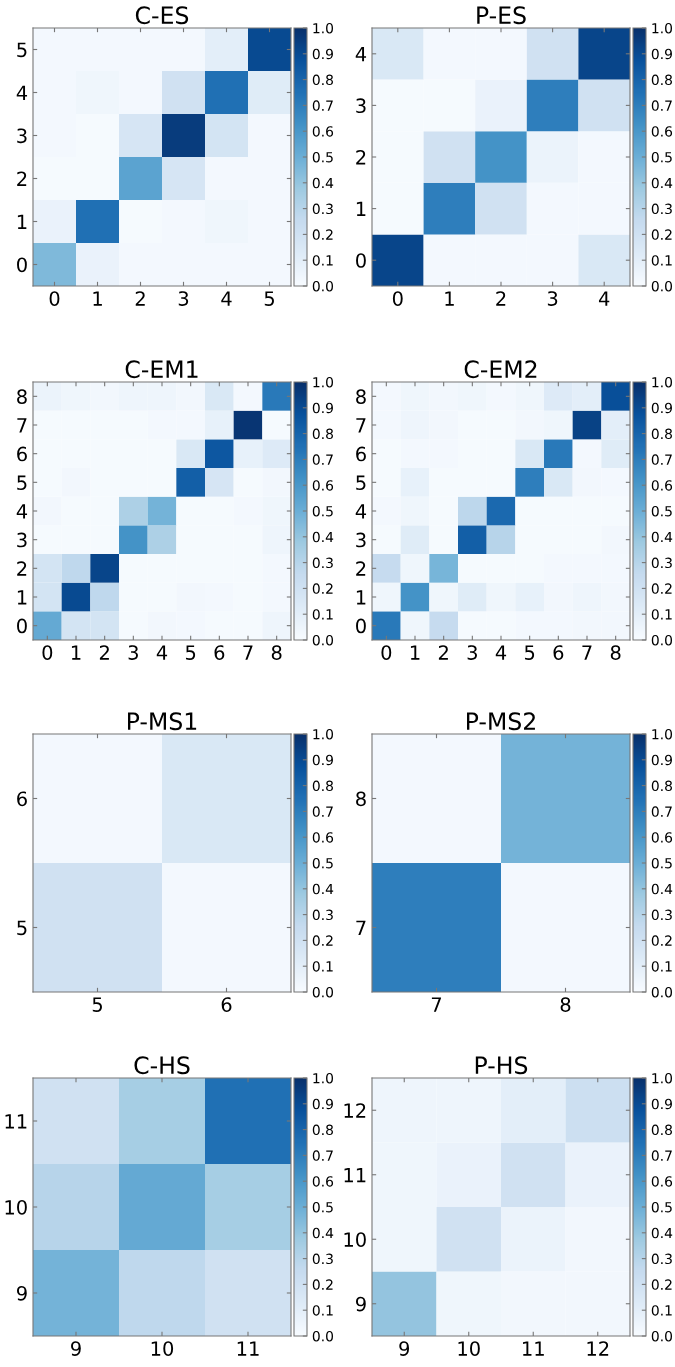 The width and height of the screenshot is (675, 1367). Describe the element at coordinates (162, 1065) in the screenshot. I see `chart-title: C-HS` at that location.